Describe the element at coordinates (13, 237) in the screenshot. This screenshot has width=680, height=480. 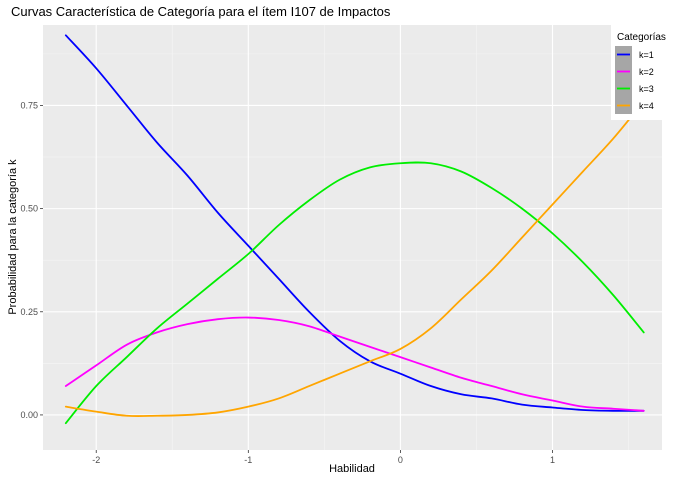
I see `y-axis-title: Probabilidad para la categoría k` at that location.